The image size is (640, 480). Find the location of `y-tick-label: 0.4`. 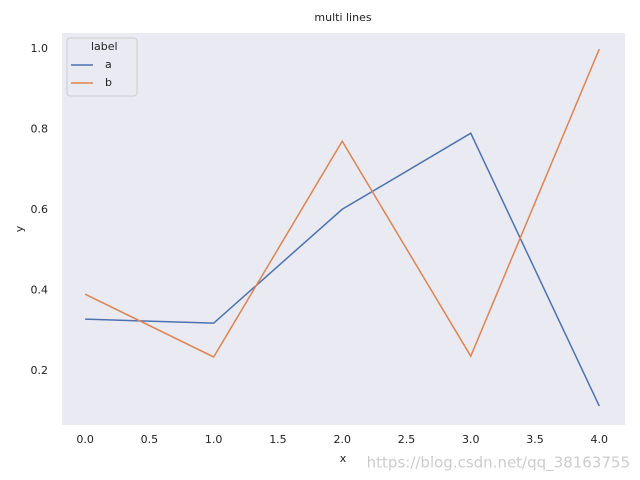

y-tick-label: 0.4 is located at coordinates (40, 290).